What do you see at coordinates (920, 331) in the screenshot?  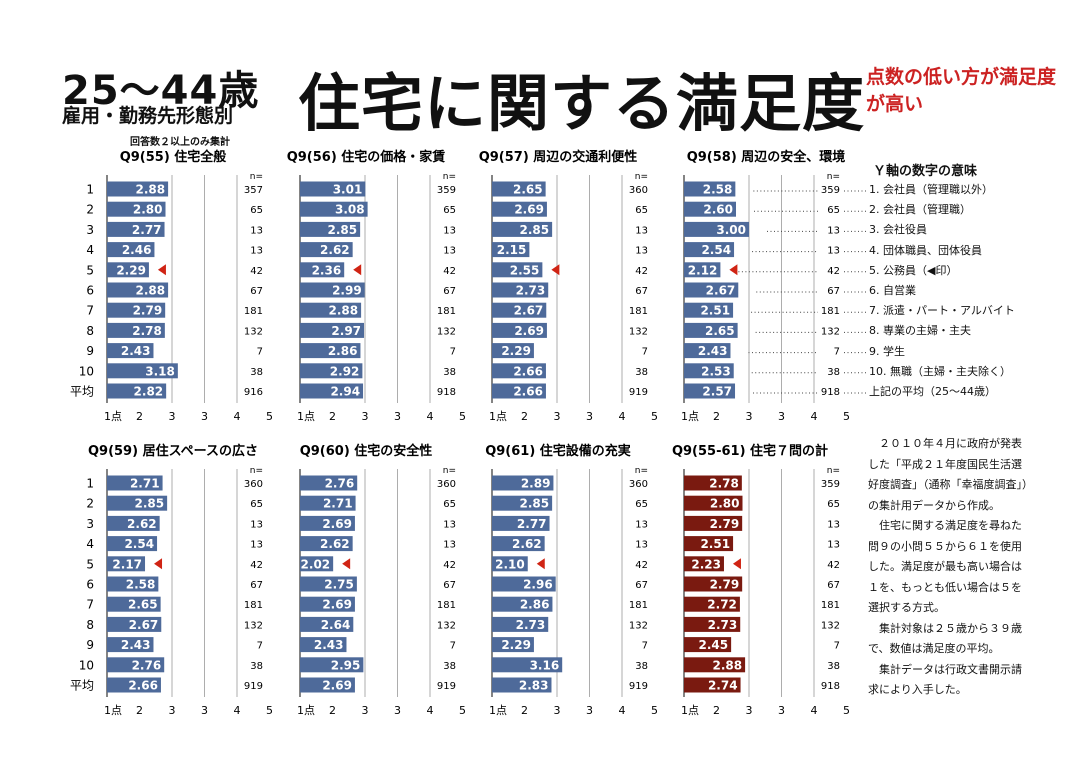 I see `y-legend-item: 8. 専業の主婦・主夫` at bounding box center [920, 331].